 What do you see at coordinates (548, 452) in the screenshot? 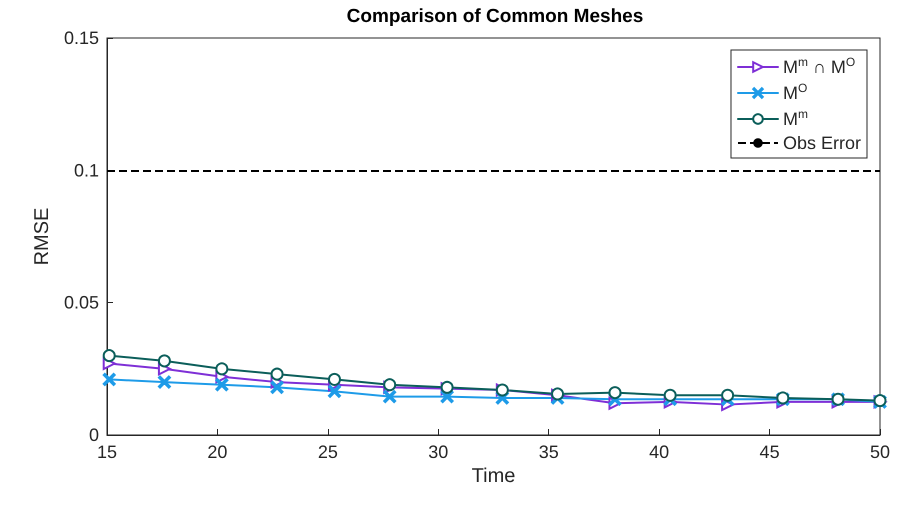
I see `x-tick-label: 35` at bounding box center [548, 452].